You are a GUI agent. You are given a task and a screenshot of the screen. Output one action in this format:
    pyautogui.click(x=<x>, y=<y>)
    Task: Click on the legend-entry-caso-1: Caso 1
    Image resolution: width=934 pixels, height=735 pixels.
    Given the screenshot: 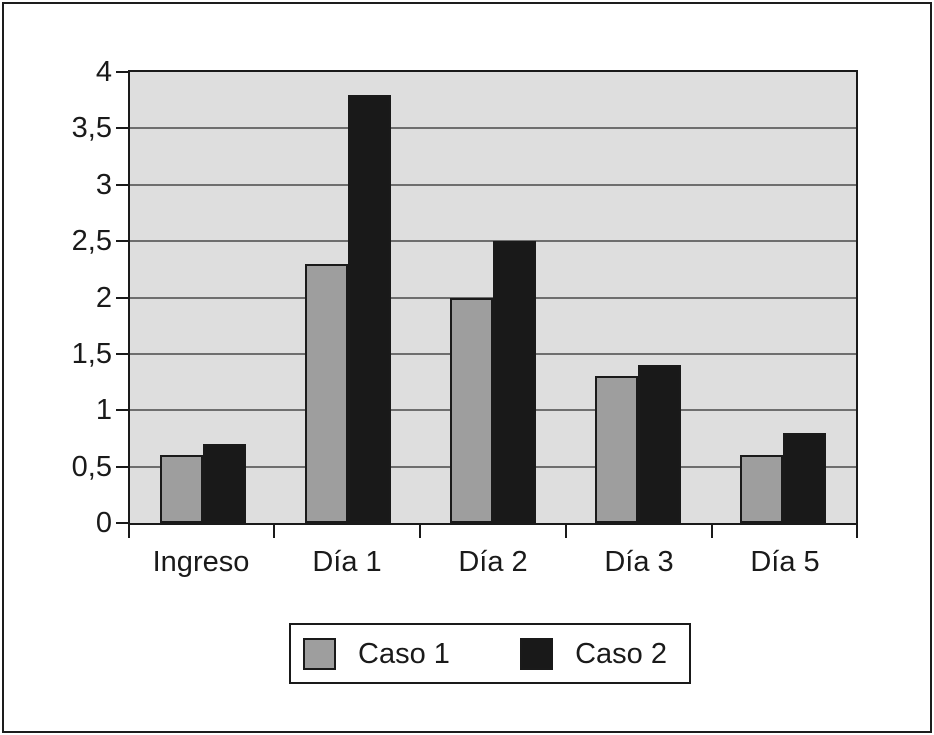 What is the action you would take?
    pyautogui.click(x=376, y=653)
    